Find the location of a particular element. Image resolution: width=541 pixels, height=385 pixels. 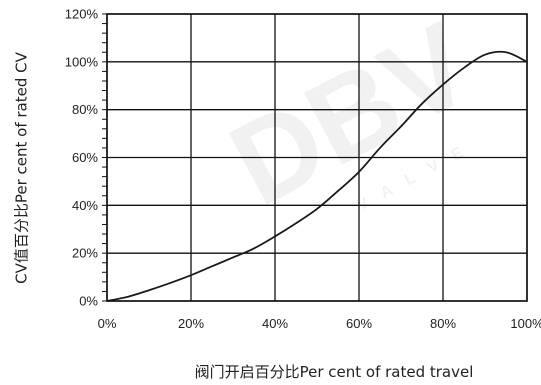

y-tick-label: 40% is located at coordinates (85, 205).